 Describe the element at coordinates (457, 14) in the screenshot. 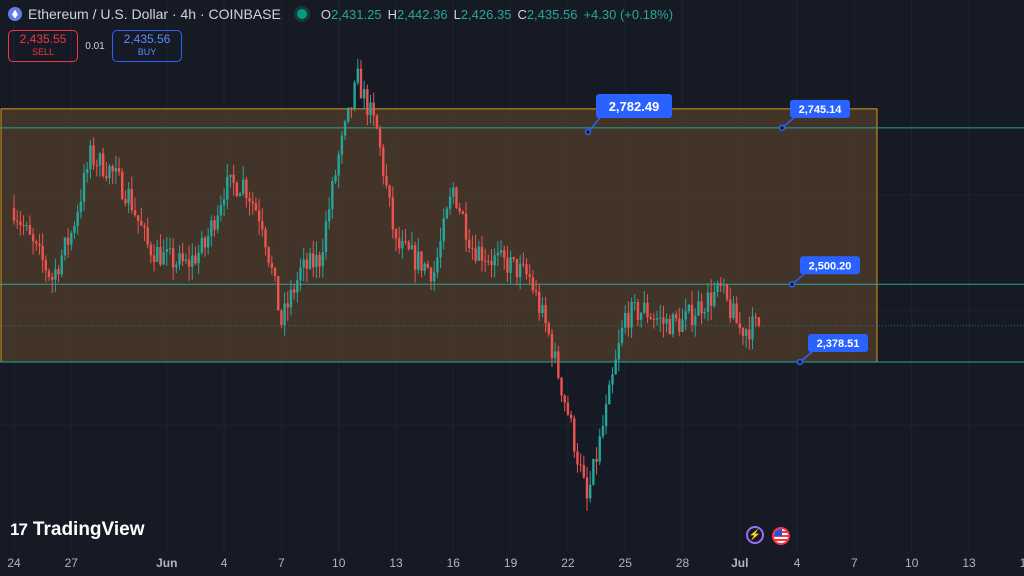

I see `low-label: L` at that location.